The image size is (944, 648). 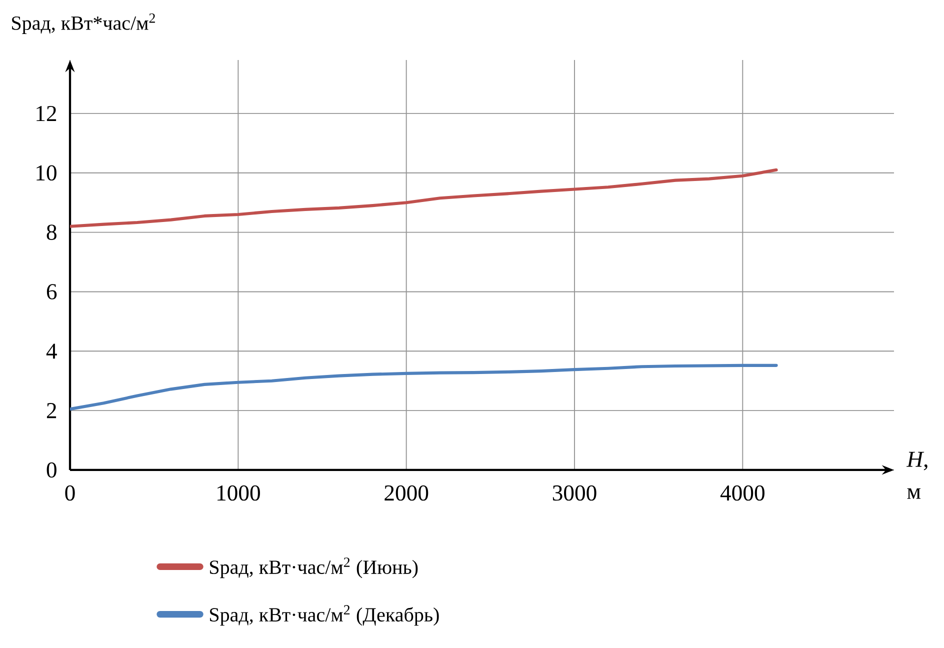 I want to click on x-tick-label: 4000, so click(x=742, y=493).